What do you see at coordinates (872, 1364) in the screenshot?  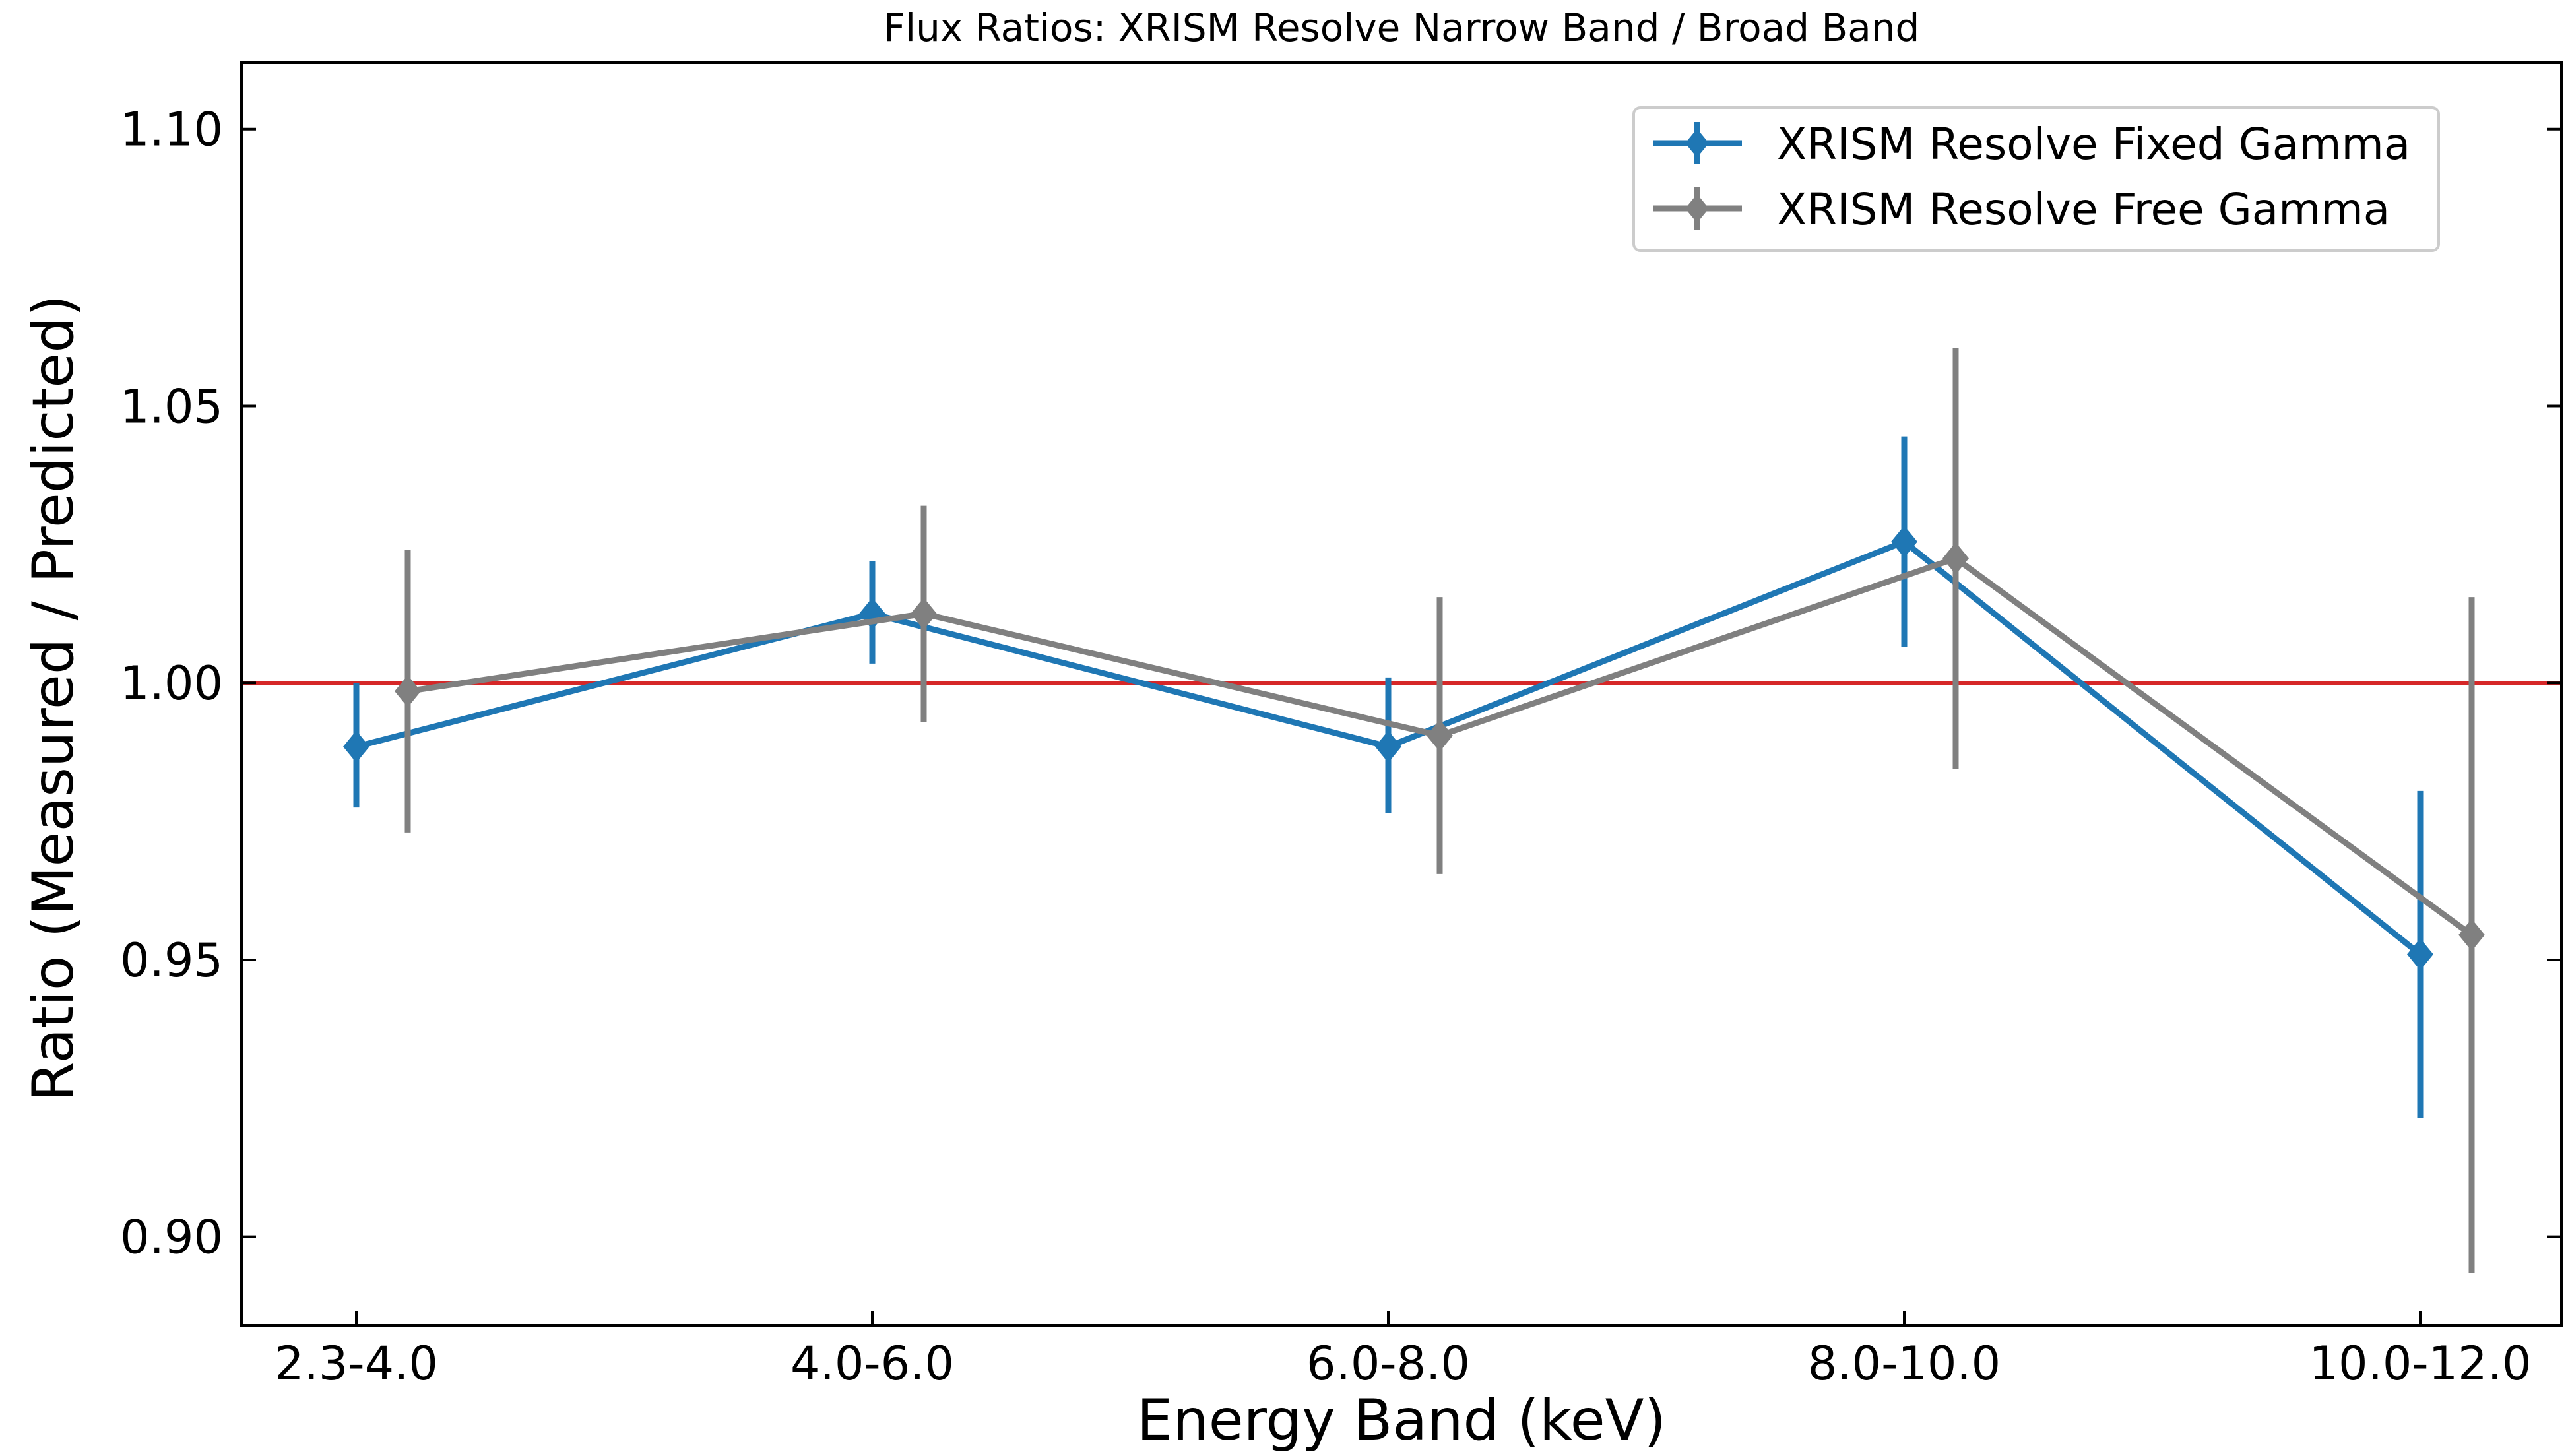 I see `x-tick-label: 4.0-6.0` at bounding box center [872, 1364].